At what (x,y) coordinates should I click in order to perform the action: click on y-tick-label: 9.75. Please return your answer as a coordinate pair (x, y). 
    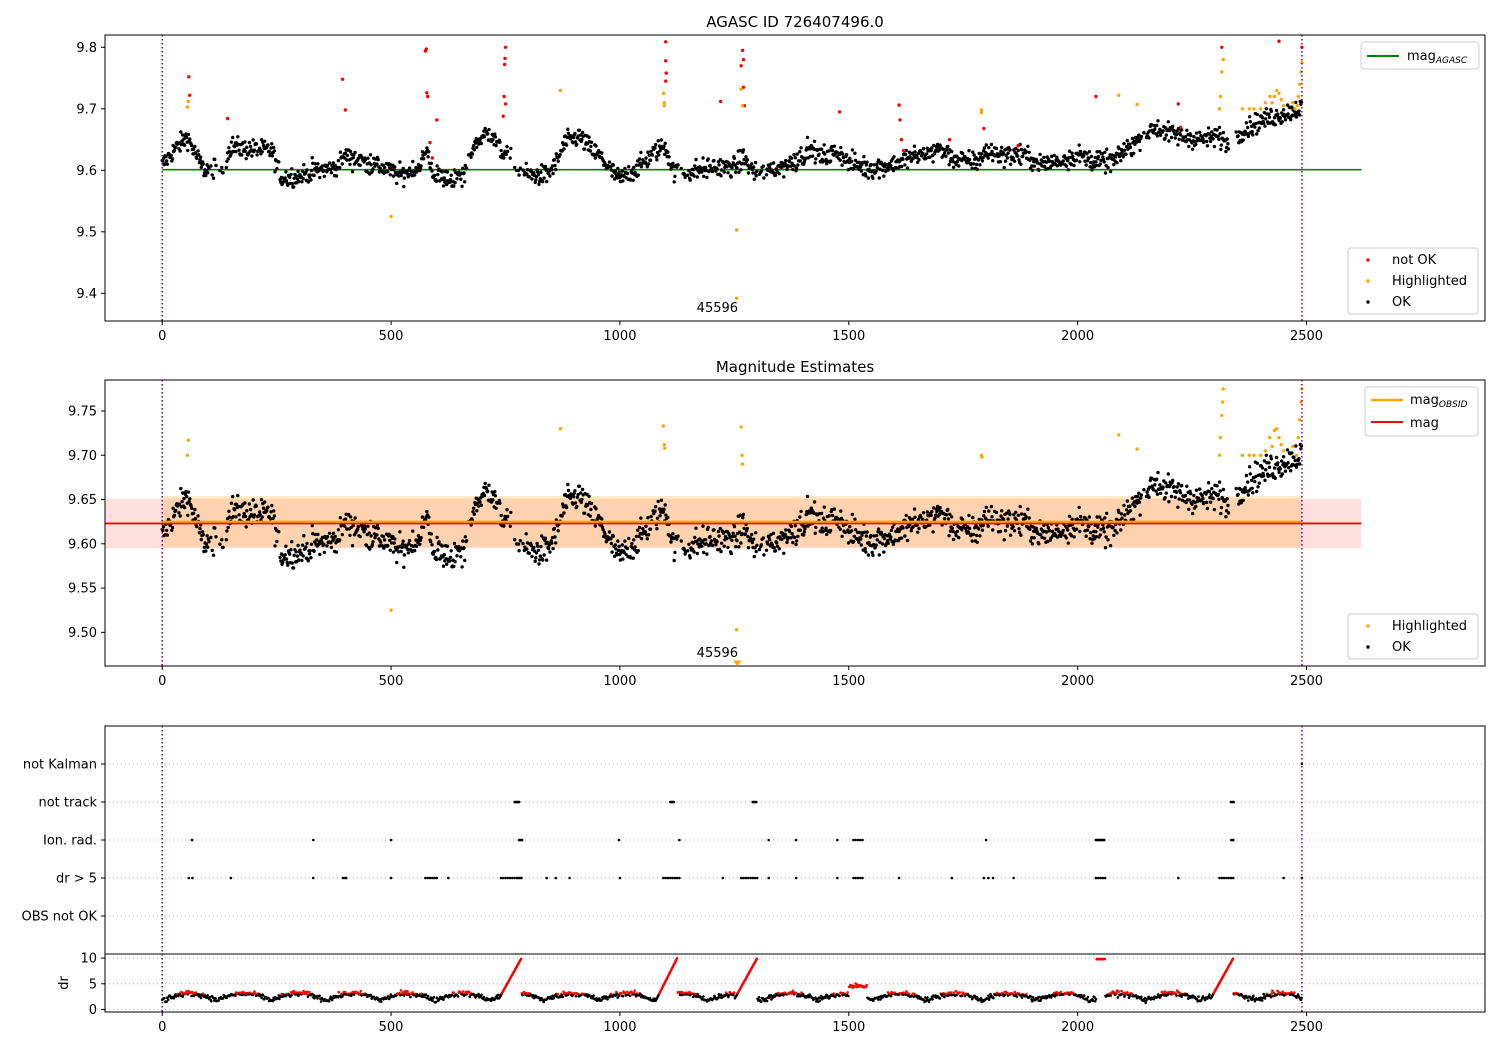
    Looking at the image, I should click on (82, 411).